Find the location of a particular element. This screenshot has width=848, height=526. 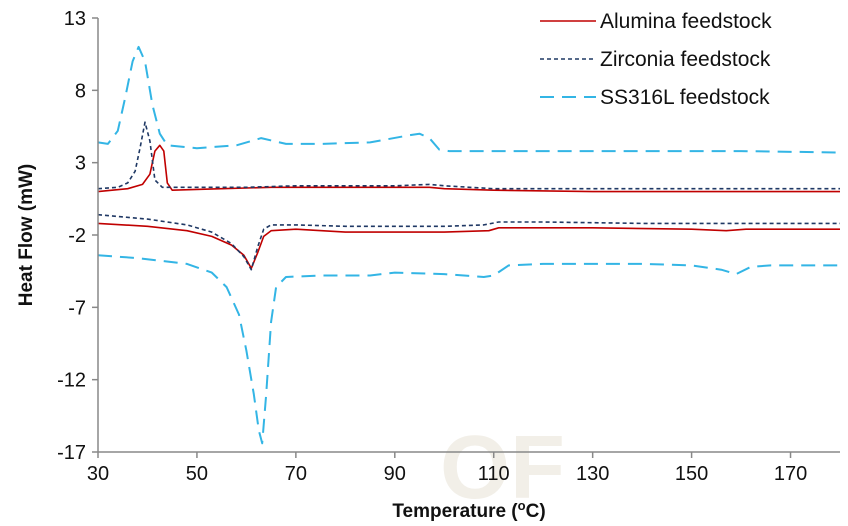

x-tick-label: 70 is located at coordinates (296, 474).